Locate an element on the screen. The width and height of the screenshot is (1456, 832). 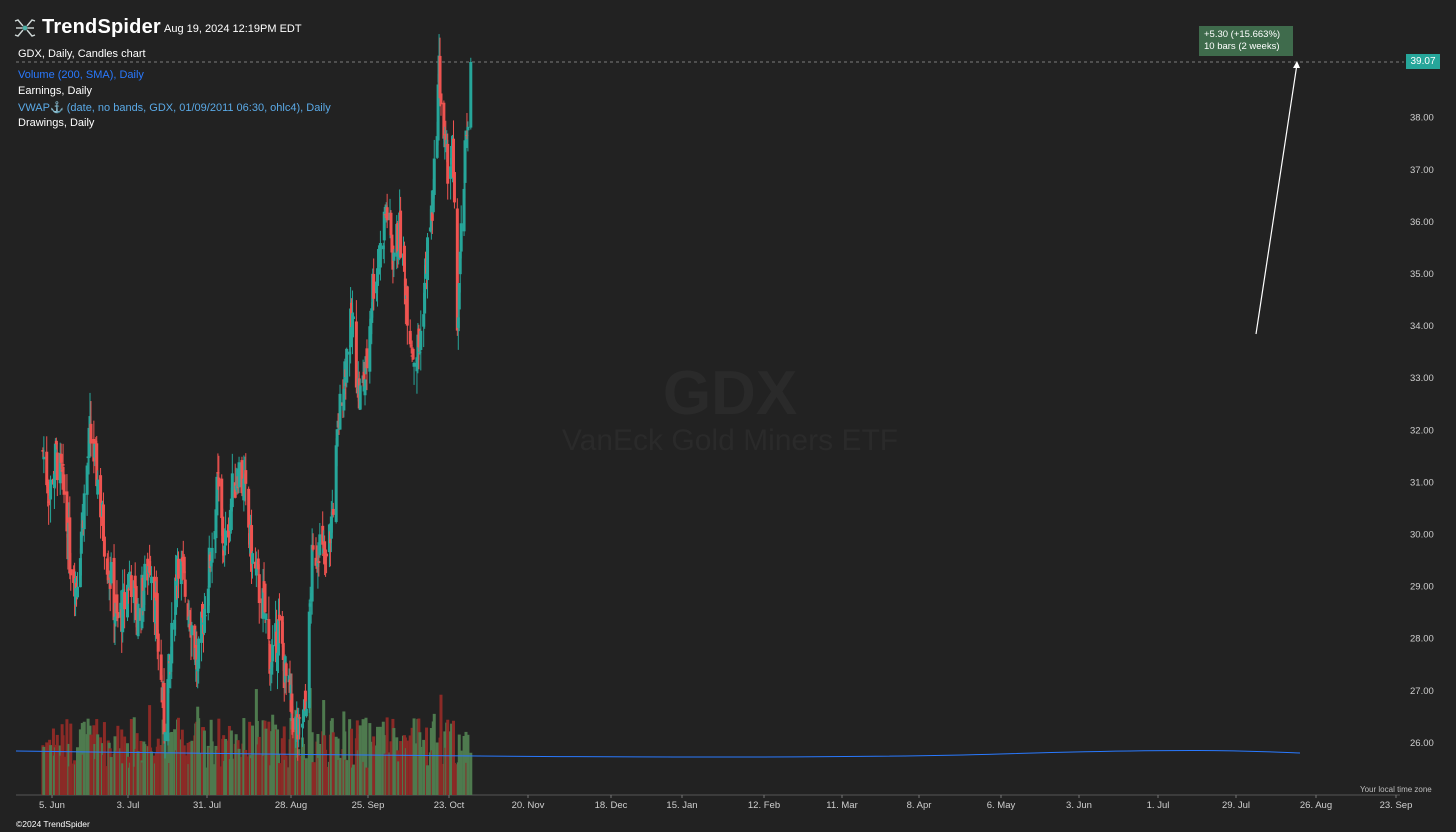
y-tick-label: 34.00 is located at coordinates (1422, 326).